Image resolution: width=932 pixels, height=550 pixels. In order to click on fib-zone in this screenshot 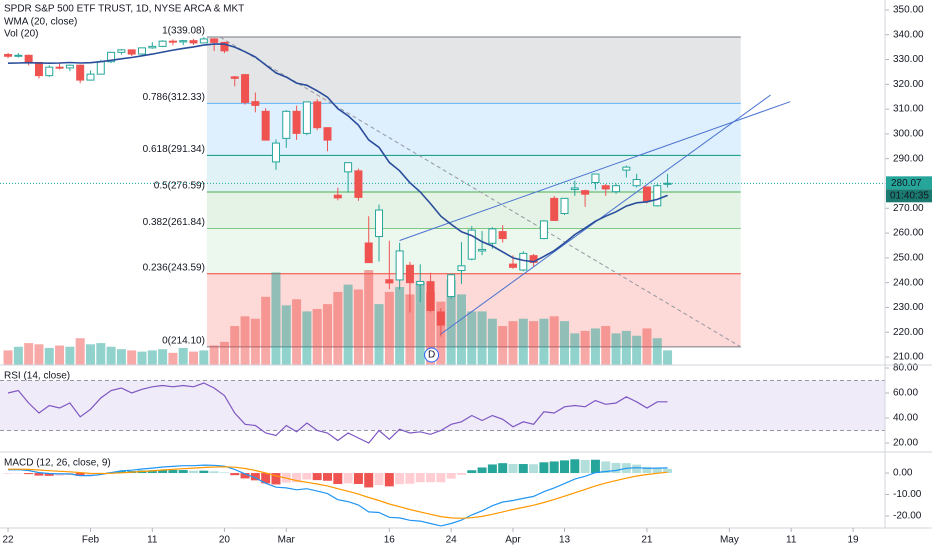, I will do `click(473, 210)`.